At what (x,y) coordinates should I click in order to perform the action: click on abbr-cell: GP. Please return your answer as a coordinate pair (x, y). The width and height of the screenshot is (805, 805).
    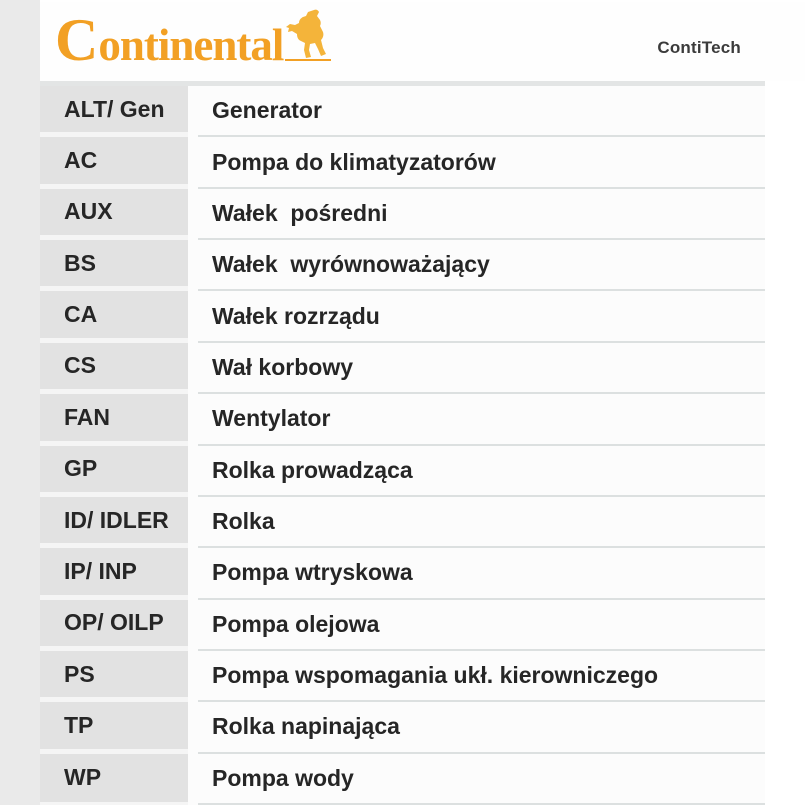
    Looking at the image, I should click on (114, 471).